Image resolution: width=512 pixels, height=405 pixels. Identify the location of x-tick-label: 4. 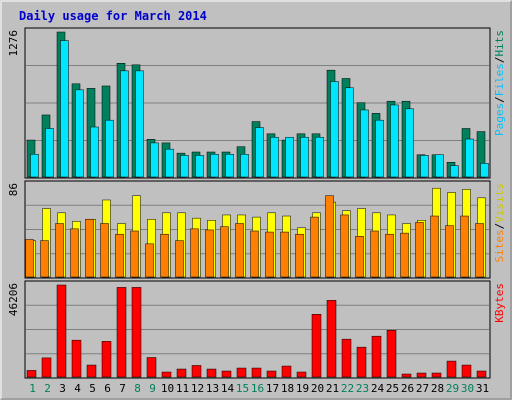
(77, 388).